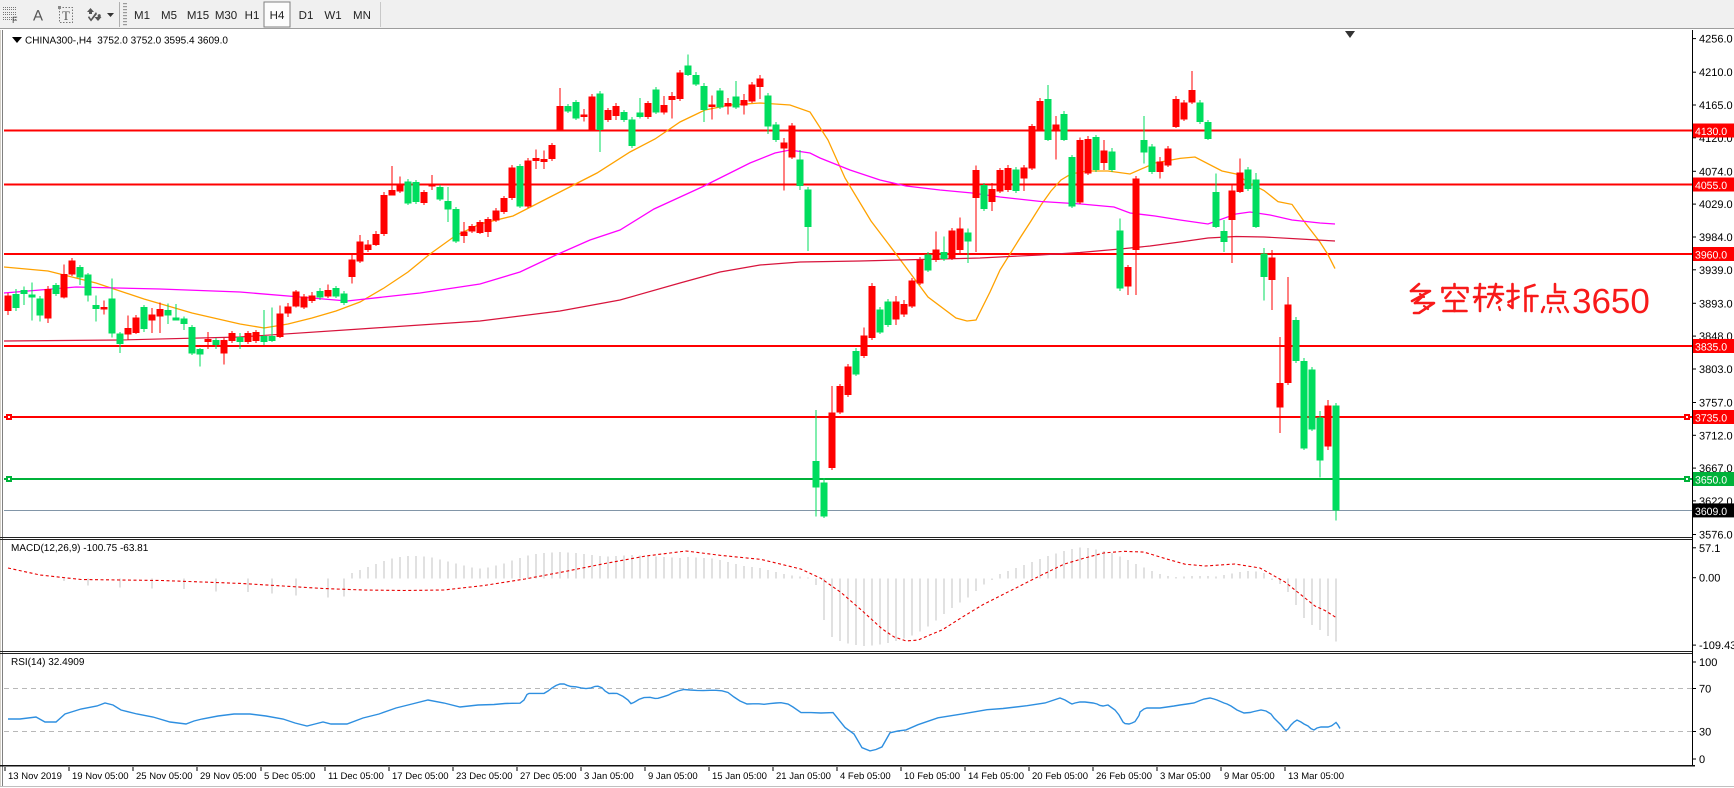 This screenshot has width=1734, height=788. I want to click on svg-text: 19 Nov 05:00, so click(100, 776).